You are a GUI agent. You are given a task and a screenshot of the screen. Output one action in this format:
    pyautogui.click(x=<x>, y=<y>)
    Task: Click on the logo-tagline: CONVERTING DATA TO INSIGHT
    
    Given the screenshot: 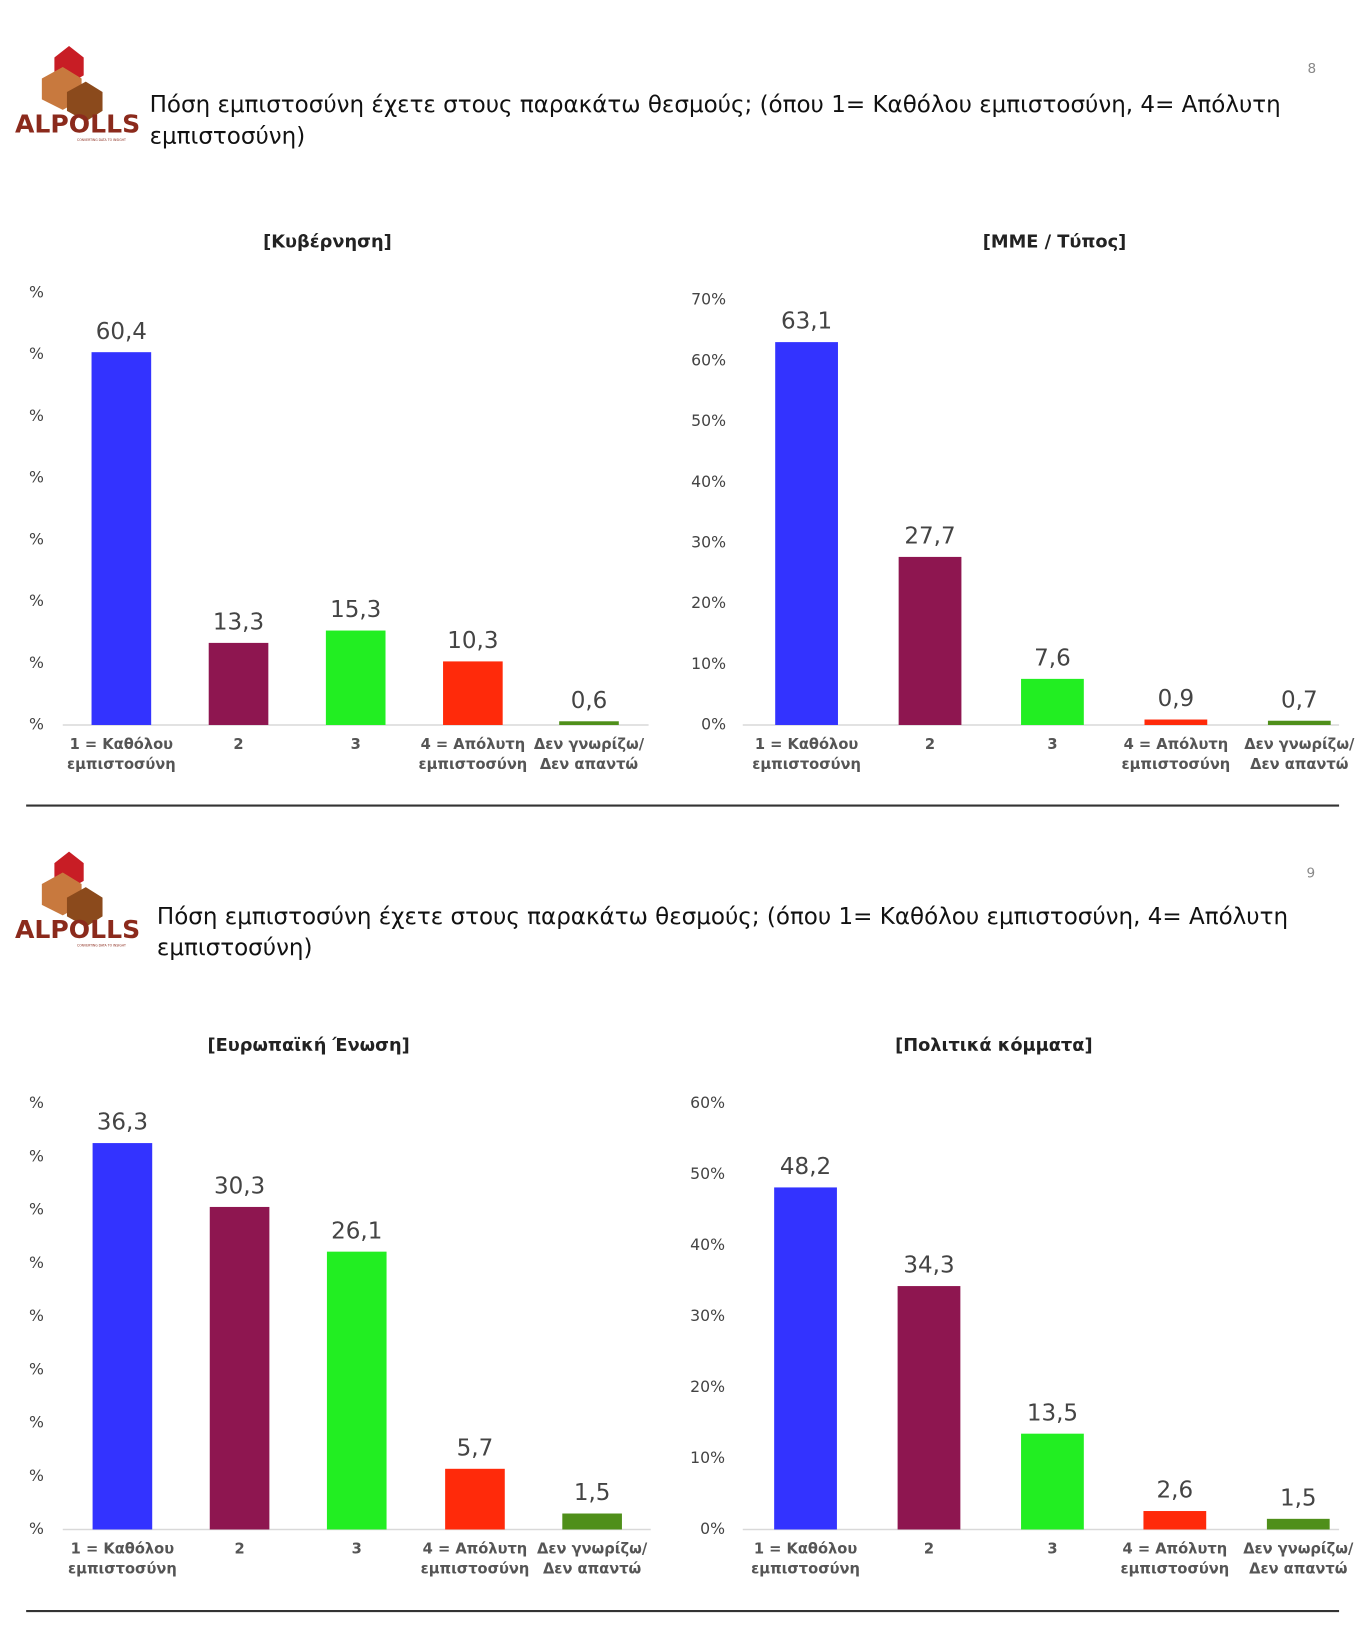 What is the action you would take?
    pyautogui.click(x=101, y=140)
    